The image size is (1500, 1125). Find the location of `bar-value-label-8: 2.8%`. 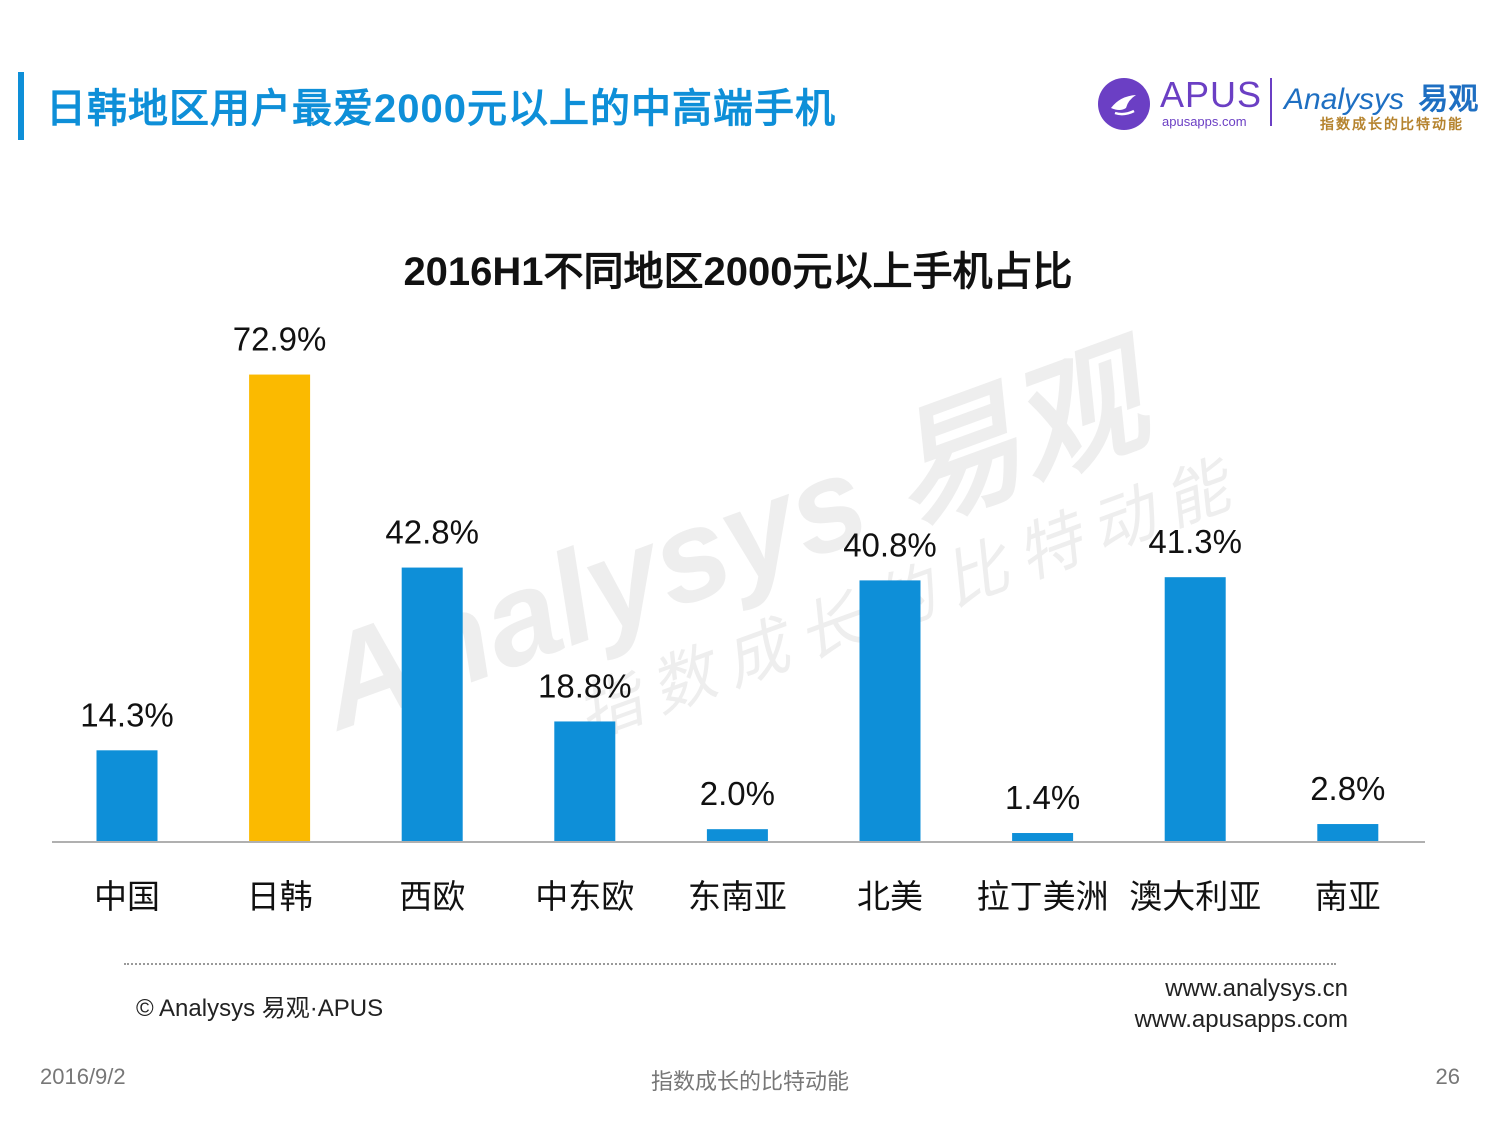

bar-value-label-8: 2.8% is located at coordinates (1347, 788).